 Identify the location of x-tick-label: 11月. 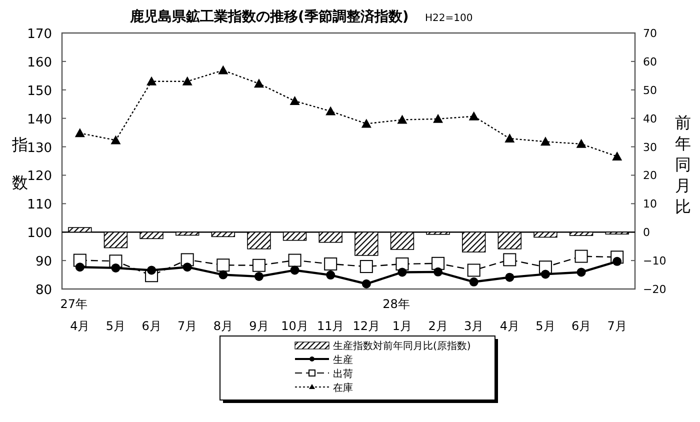
(330, 326).